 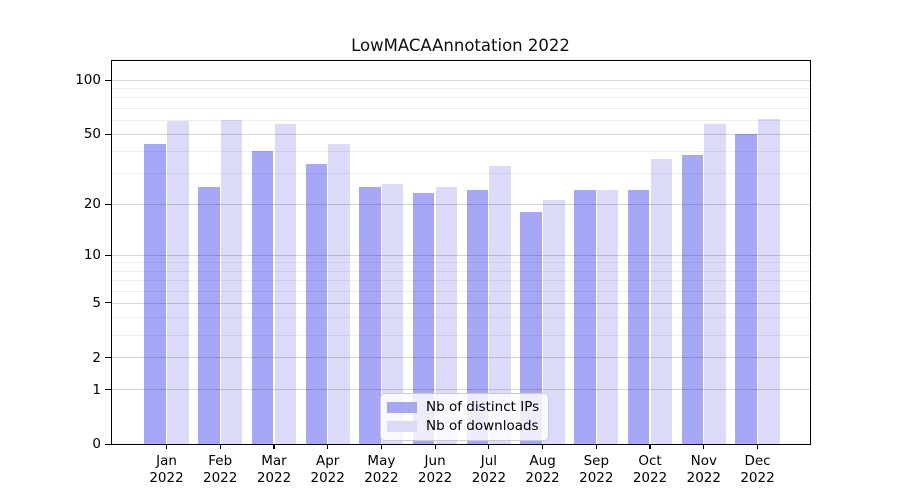 I want to click on bar-downloads-jul, so click(x=500, y=304).